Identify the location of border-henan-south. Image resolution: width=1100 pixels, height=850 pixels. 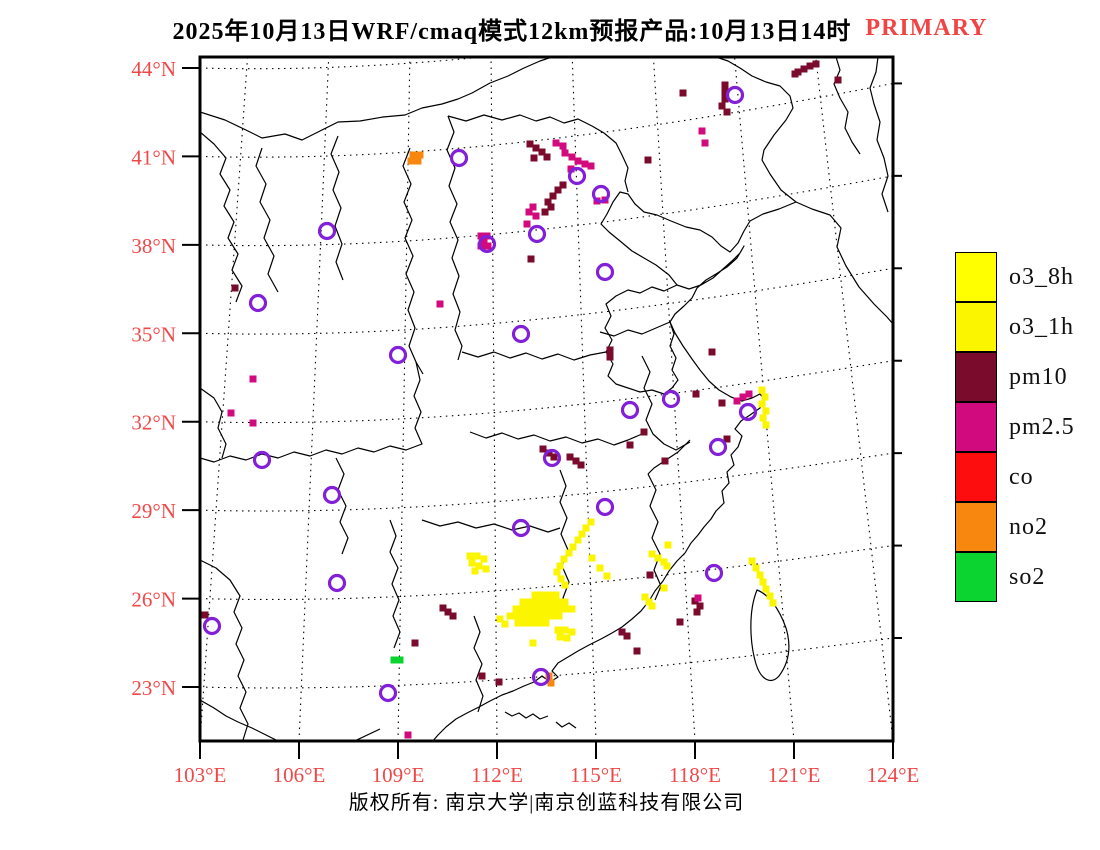
(556, 438).